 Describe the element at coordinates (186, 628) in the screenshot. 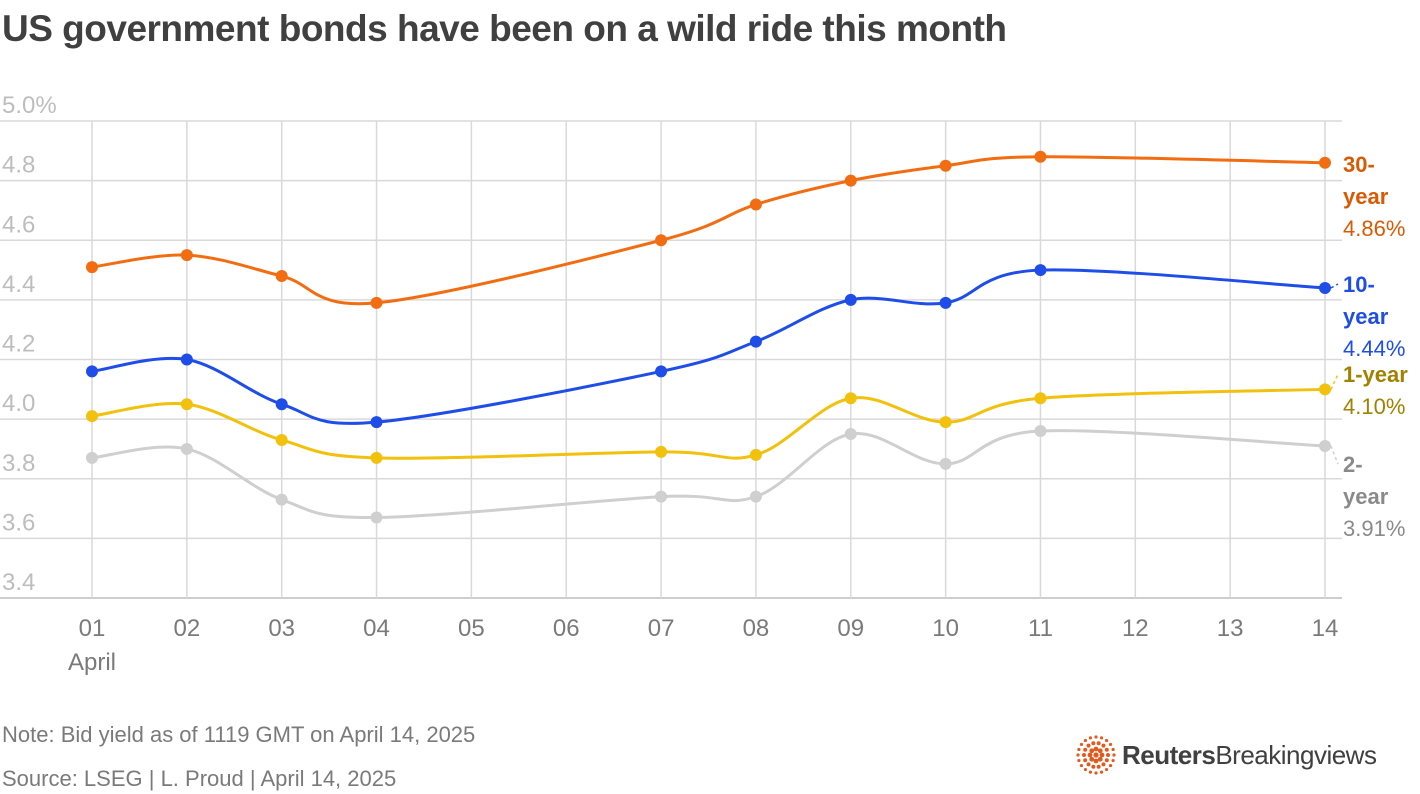

I see `x-tick-label: 02` at that location.